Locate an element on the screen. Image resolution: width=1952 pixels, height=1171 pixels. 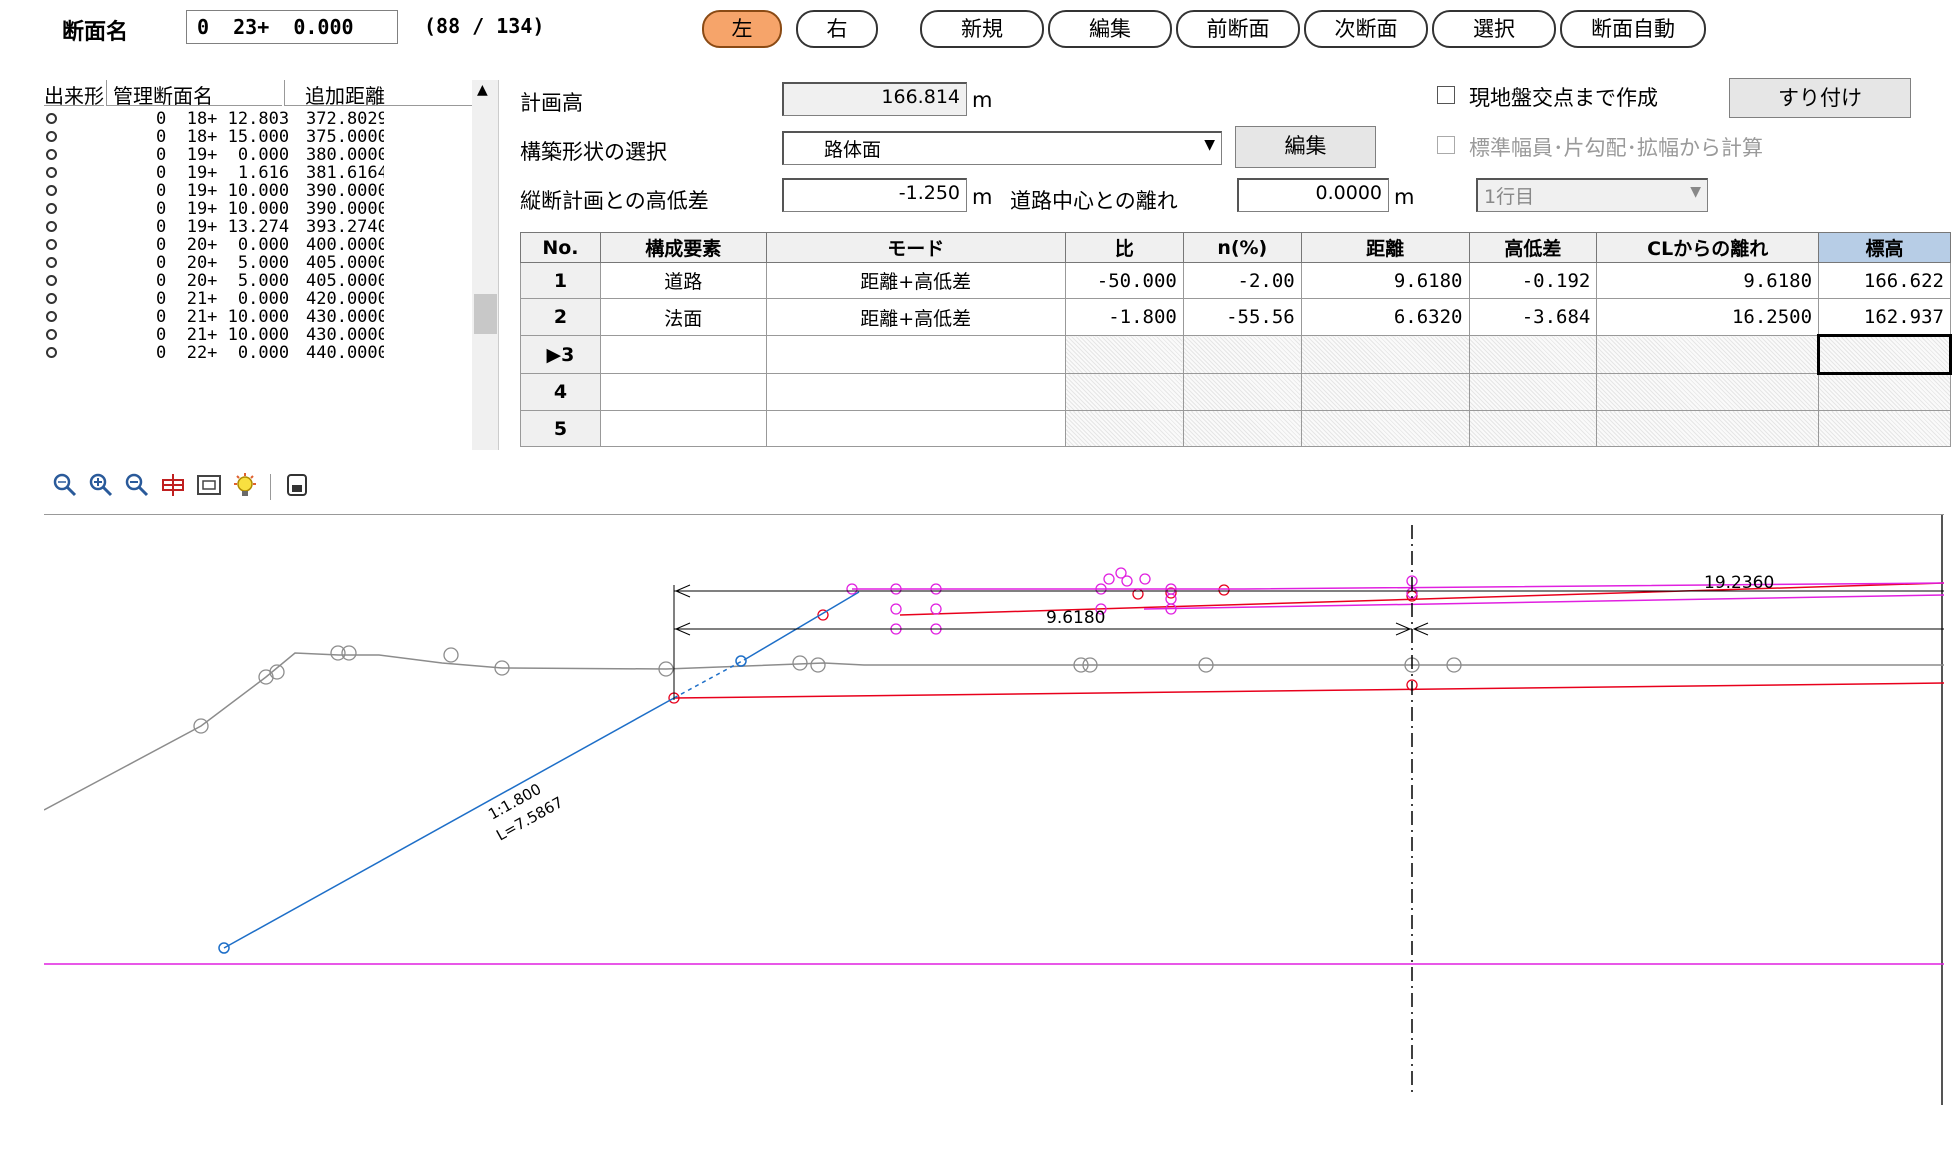
left-side-button: 左 is located at coordinates (742, 29).